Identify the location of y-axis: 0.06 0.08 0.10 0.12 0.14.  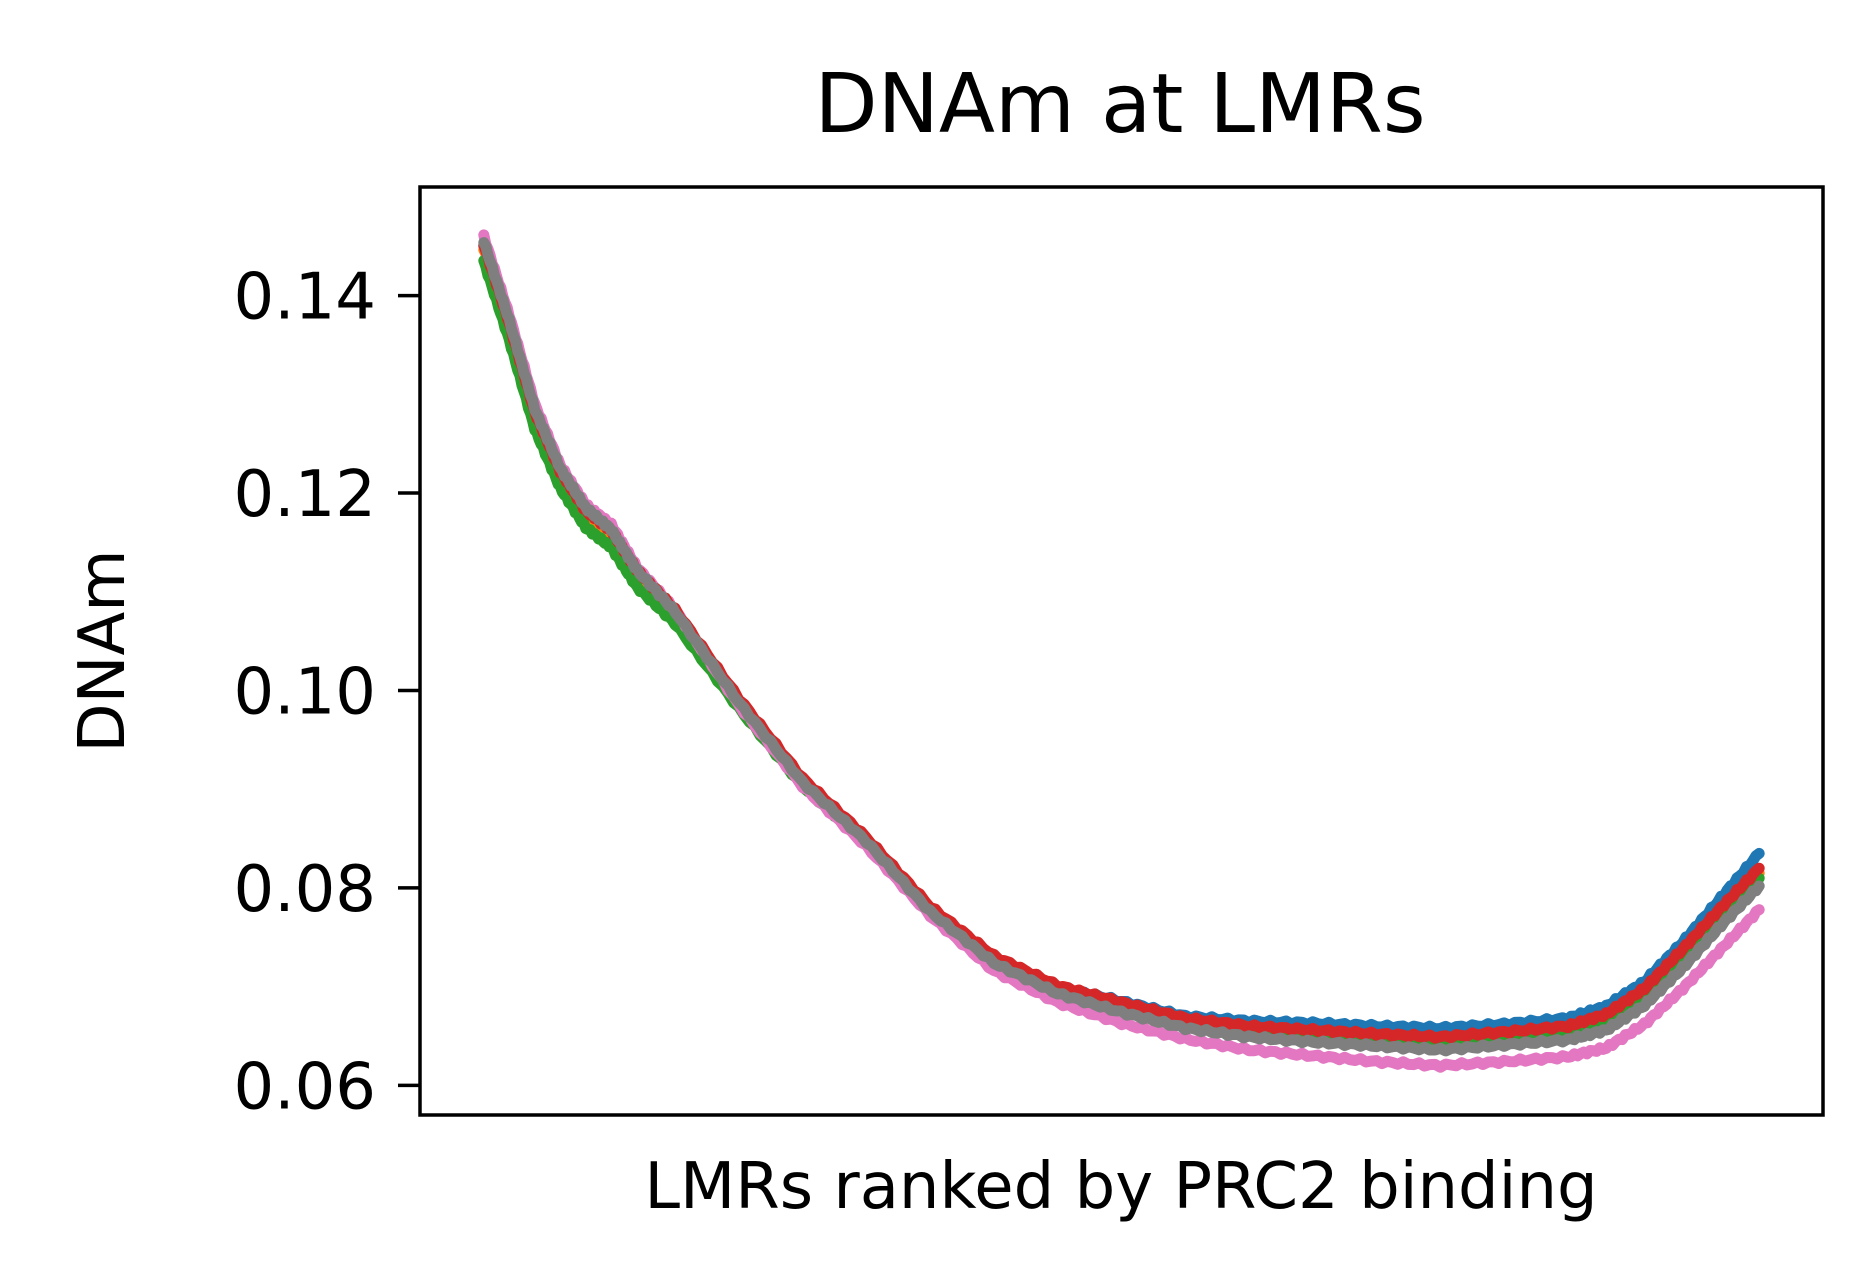
(327, 692).